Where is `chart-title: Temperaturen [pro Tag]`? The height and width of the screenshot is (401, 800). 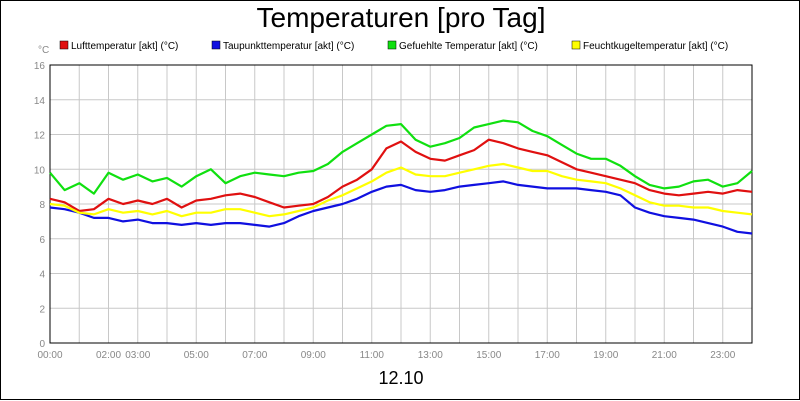 chart-title: Temperaturen [pro Tag] is located at coordinates (401, 17).